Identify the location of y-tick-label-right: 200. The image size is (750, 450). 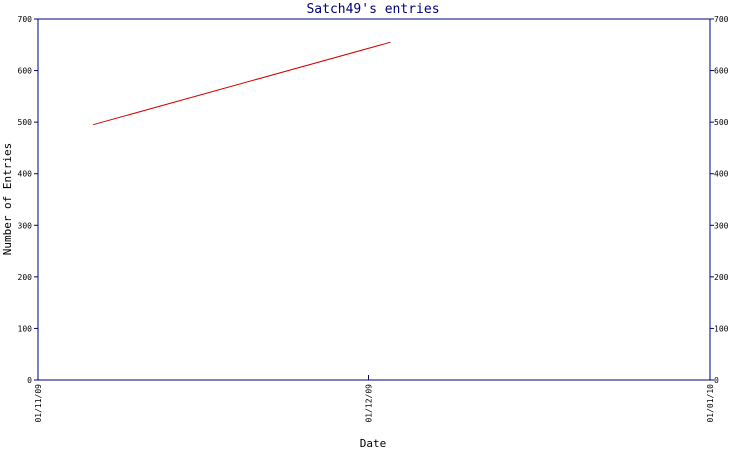
(721, 277).